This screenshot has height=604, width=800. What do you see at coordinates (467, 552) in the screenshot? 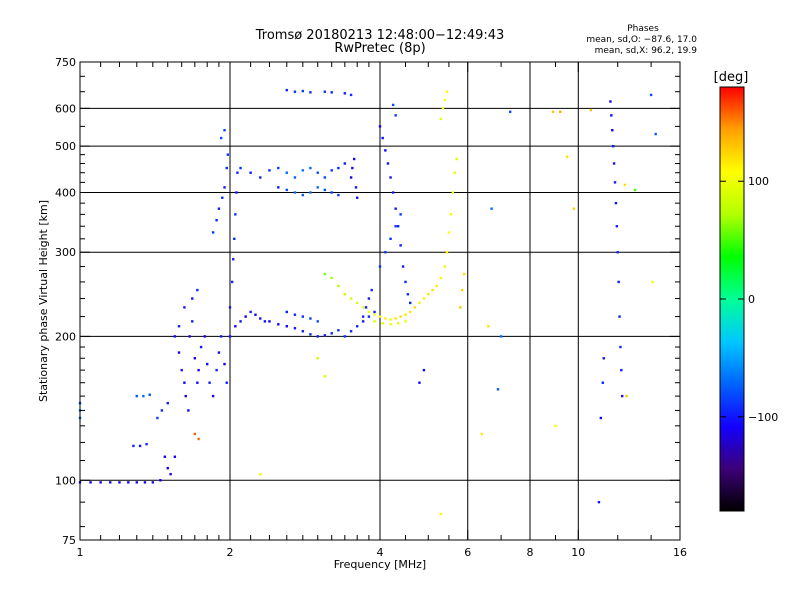
I see `x-tick-label: 6` at bounding box center [467, 552].